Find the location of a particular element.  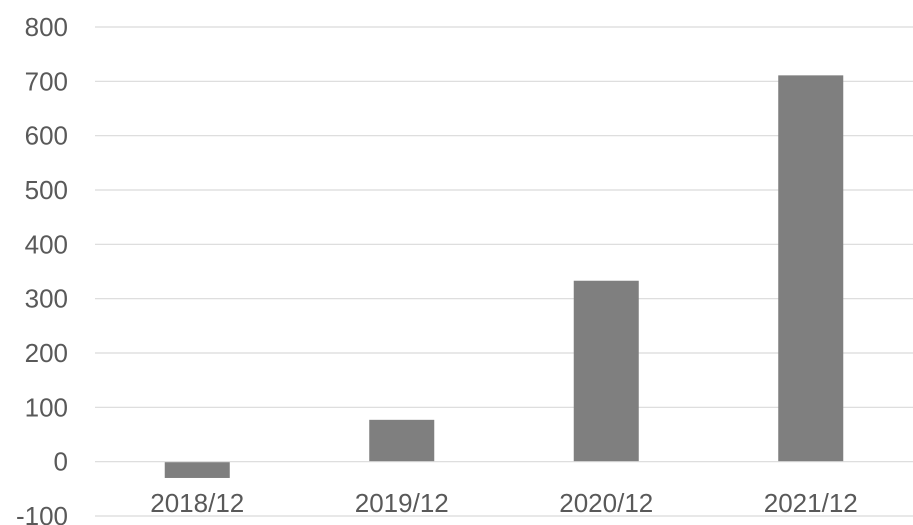

y-tick-label: 700 is located at coordinates (46, 81).